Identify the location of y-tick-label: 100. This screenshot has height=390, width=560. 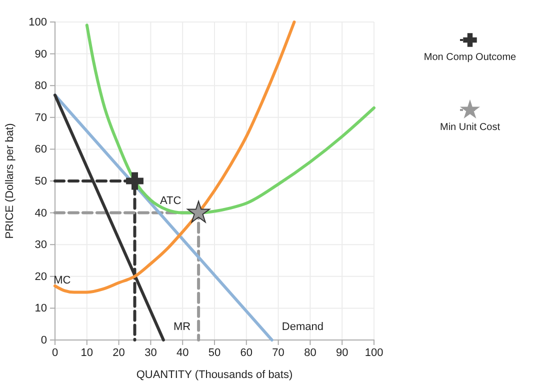
(37, 22).